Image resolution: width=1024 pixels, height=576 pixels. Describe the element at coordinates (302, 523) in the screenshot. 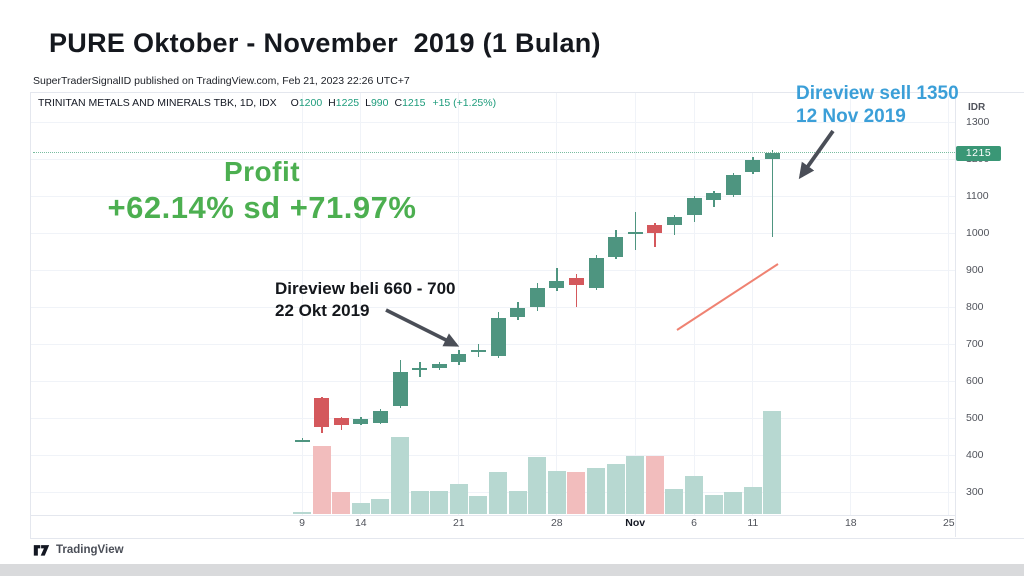

I see `time-tick-label: 9` at that location.